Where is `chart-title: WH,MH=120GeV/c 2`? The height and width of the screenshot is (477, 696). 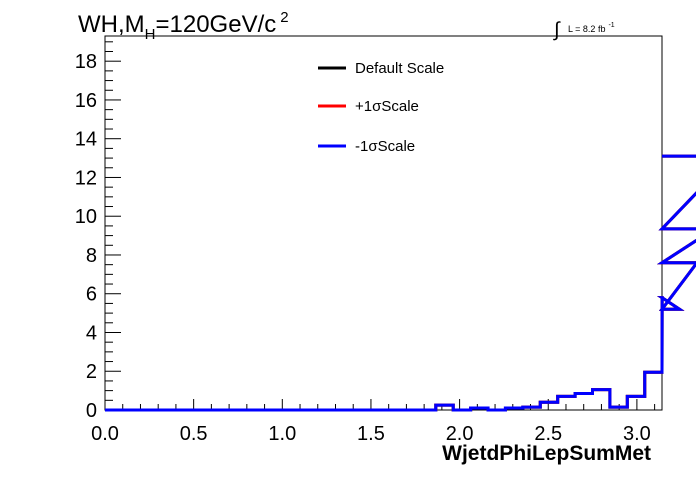 chart-title: WH,MH=120GeV/c 2 is located at coordinates (183, 26).